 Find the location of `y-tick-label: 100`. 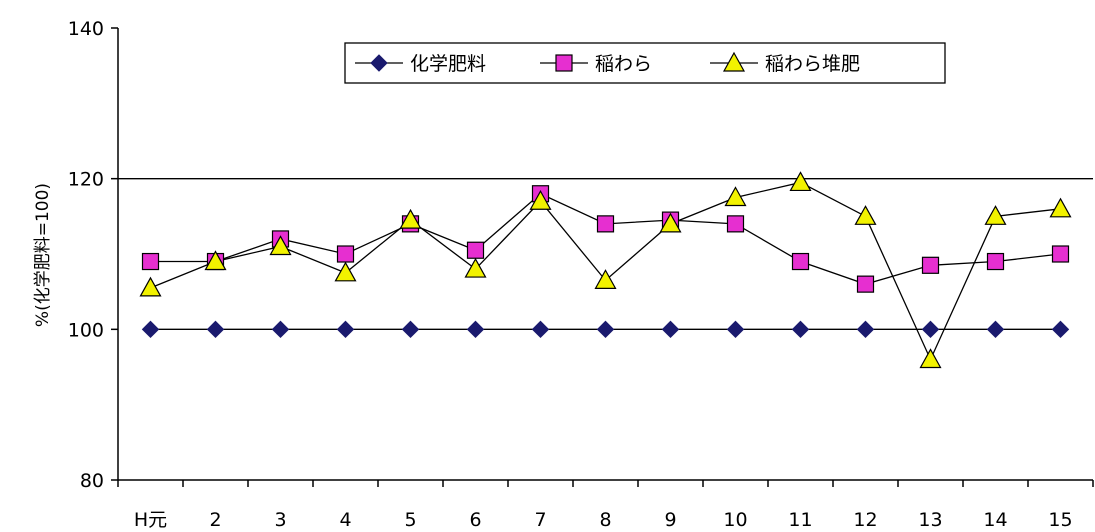

y-tick-label: 100 is located at coordinates (86, 330).